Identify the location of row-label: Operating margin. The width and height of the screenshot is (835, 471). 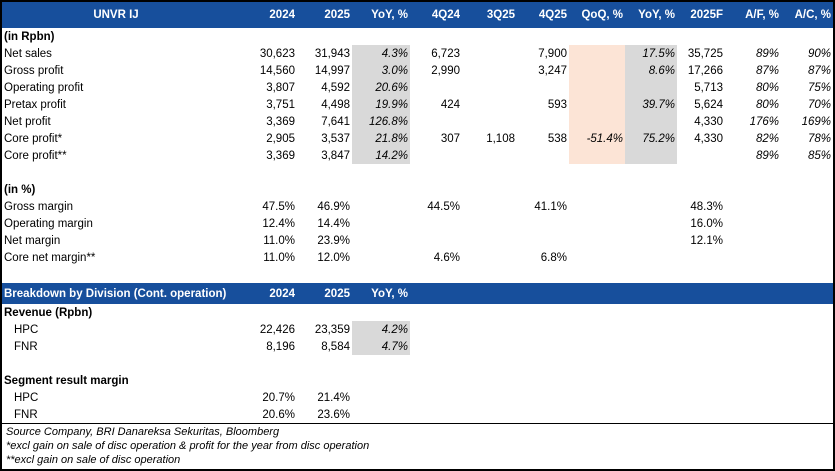
(48, 223).